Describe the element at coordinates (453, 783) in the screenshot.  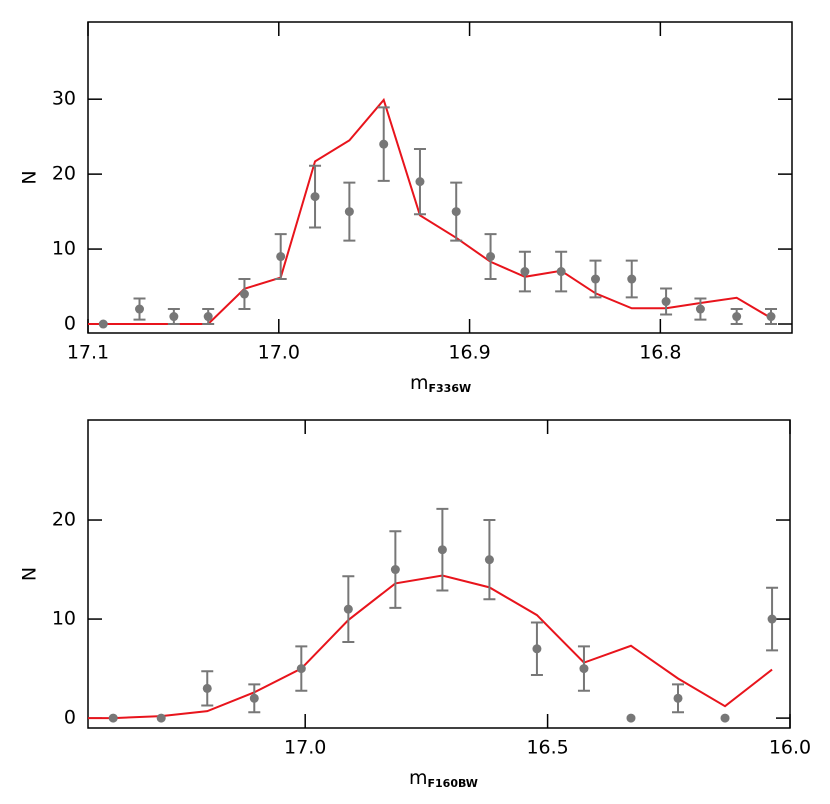
I see `x-axis-label-sub: F160BW` at that location.